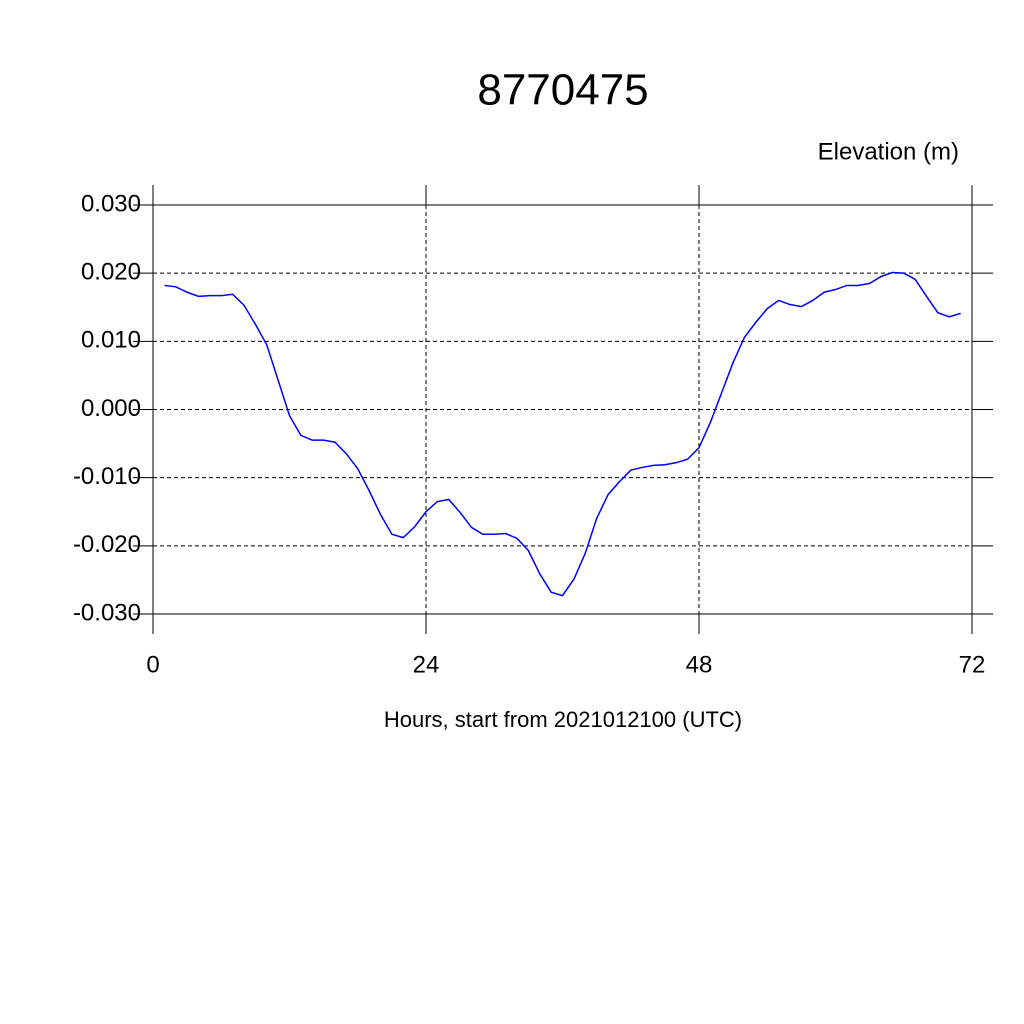 The height and width of the screenshot is (1024, 1024). I want to click on y-axis-label: Elevation (m), so click(888, 151).